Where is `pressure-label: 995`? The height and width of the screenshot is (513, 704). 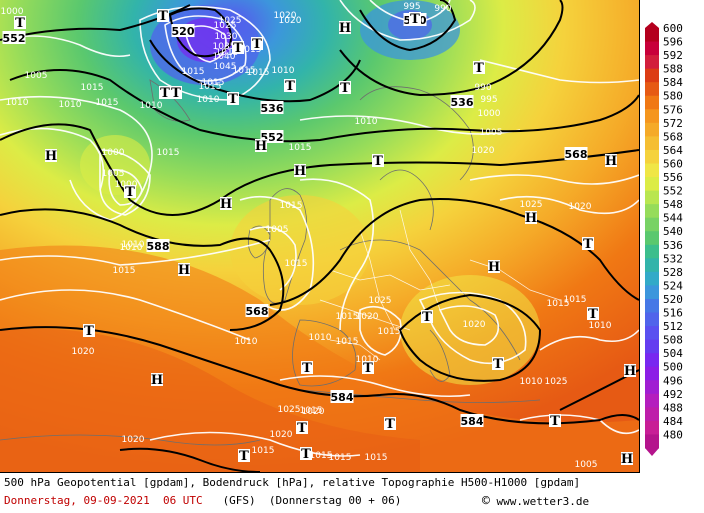 pressure-label: 995 is located at coordinates (411, 7).